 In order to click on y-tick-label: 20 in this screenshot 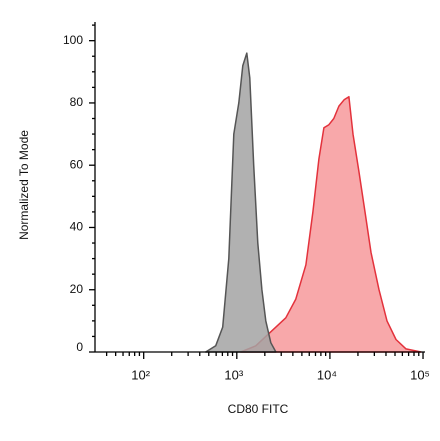, I will do `click(77, 289)`.